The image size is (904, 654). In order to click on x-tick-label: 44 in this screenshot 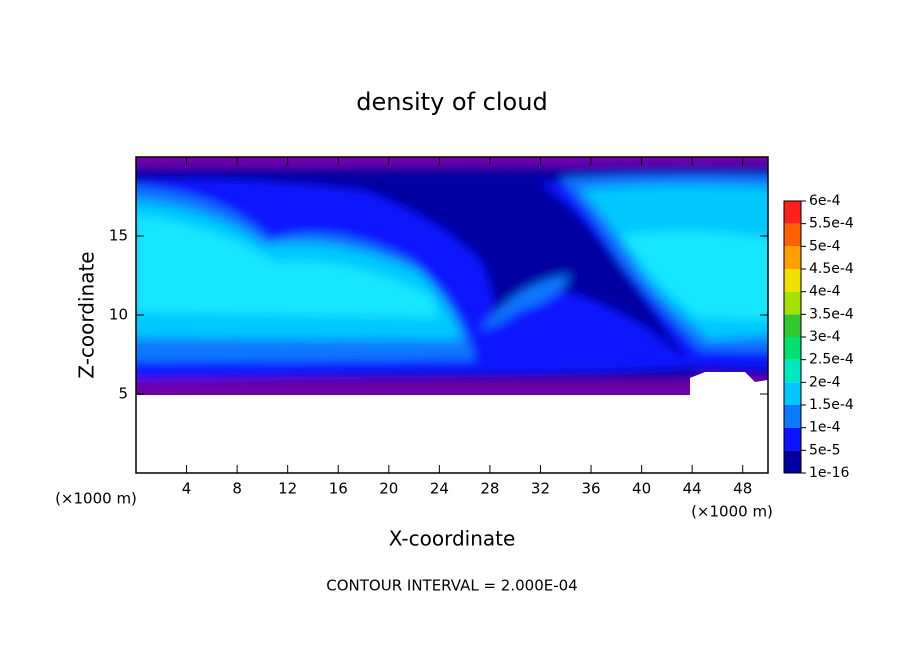, I will do `click(692, 489)`.